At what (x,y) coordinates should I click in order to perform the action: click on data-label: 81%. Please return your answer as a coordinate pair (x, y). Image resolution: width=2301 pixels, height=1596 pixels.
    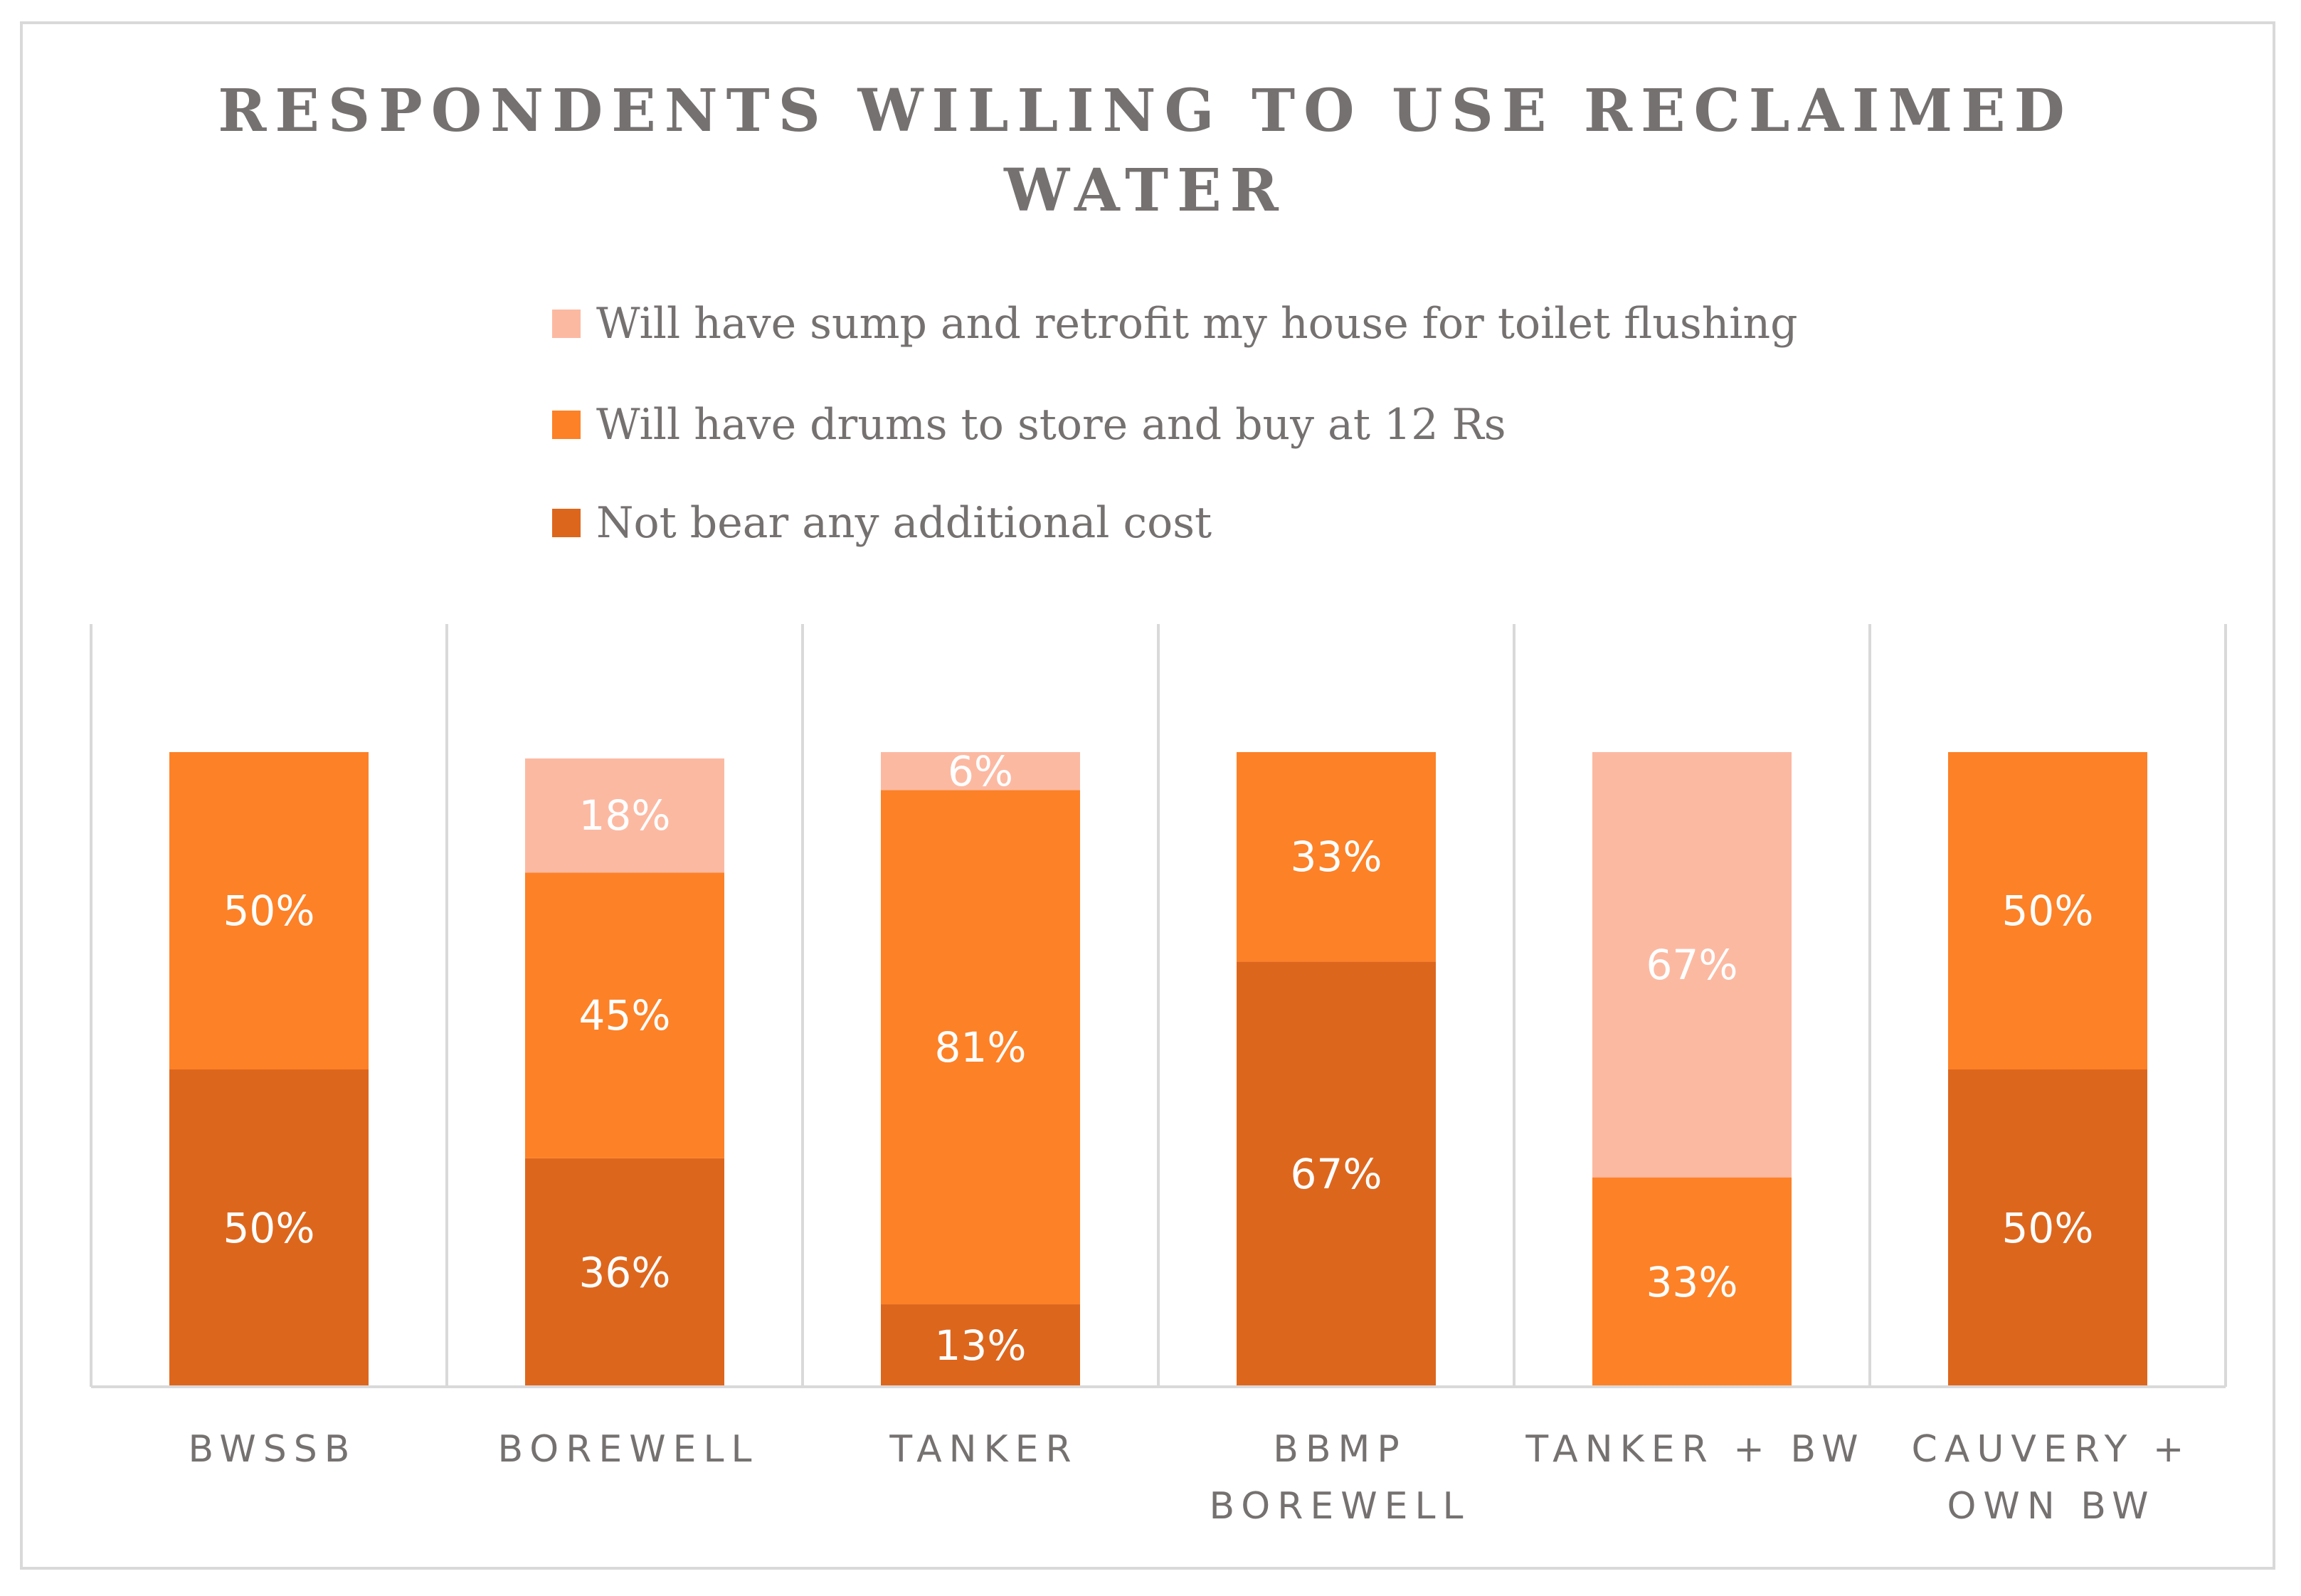
    Looking at the image, I should click on (981, 1048).